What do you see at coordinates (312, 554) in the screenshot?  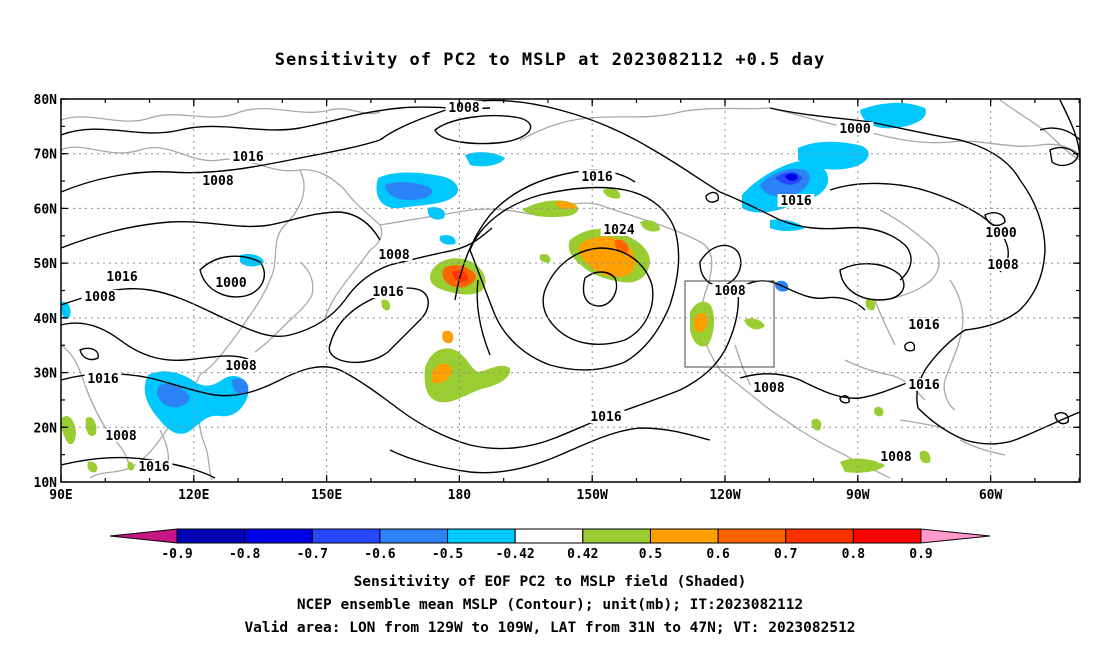 I see `colorbar-label: -0.7` at bounding box center [312, 554].